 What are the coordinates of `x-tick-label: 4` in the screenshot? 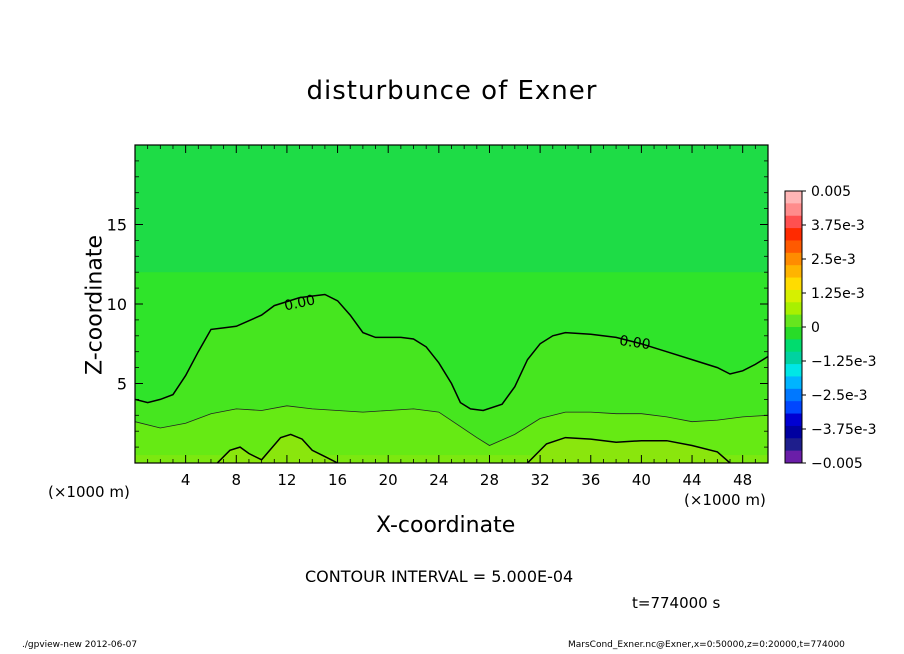 It's located at (186, 480).